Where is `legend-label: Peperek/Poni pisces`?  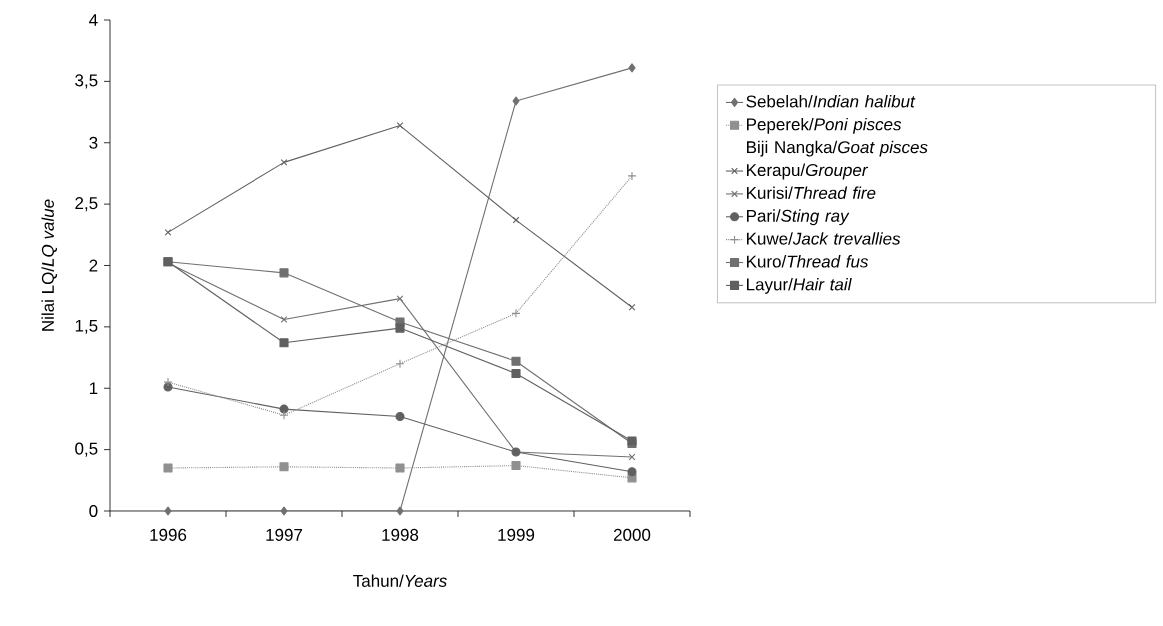 legend-label: Peperek/Poni pisces is located at coordinates (824, 125).